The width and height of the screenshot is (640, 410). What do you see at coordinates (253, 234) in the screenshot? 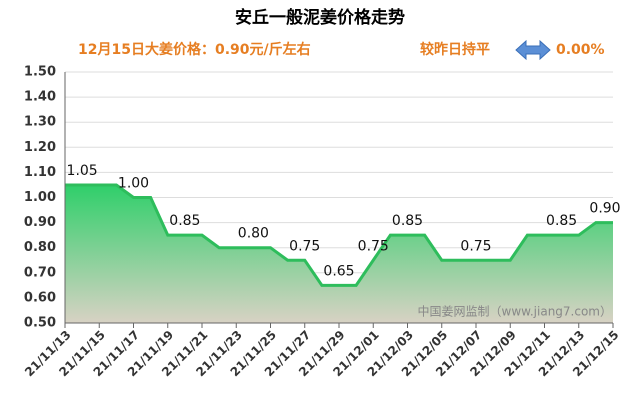
I see `value-label: 0.80` at bounding box center [253, 234].